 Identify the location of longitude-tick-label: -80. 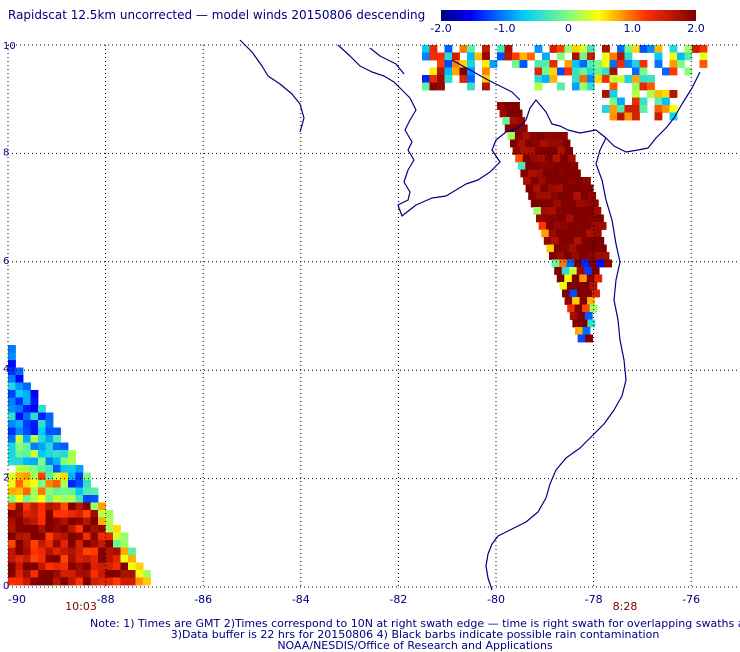
(496, 599).